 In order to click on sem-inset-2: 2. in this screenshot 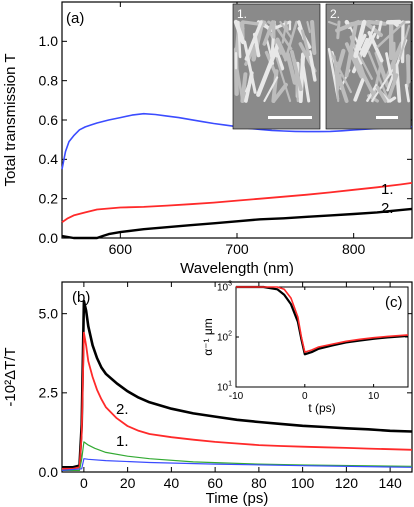, I will do `click(368, 66)`.